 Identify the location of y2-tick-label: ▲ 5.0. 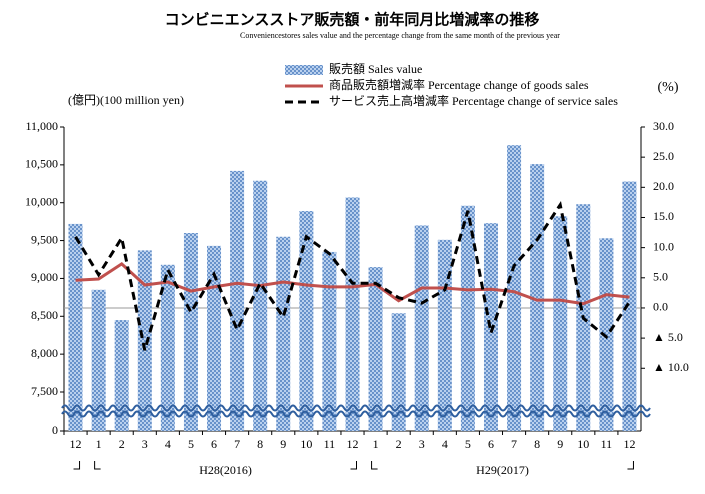
(668, 337).